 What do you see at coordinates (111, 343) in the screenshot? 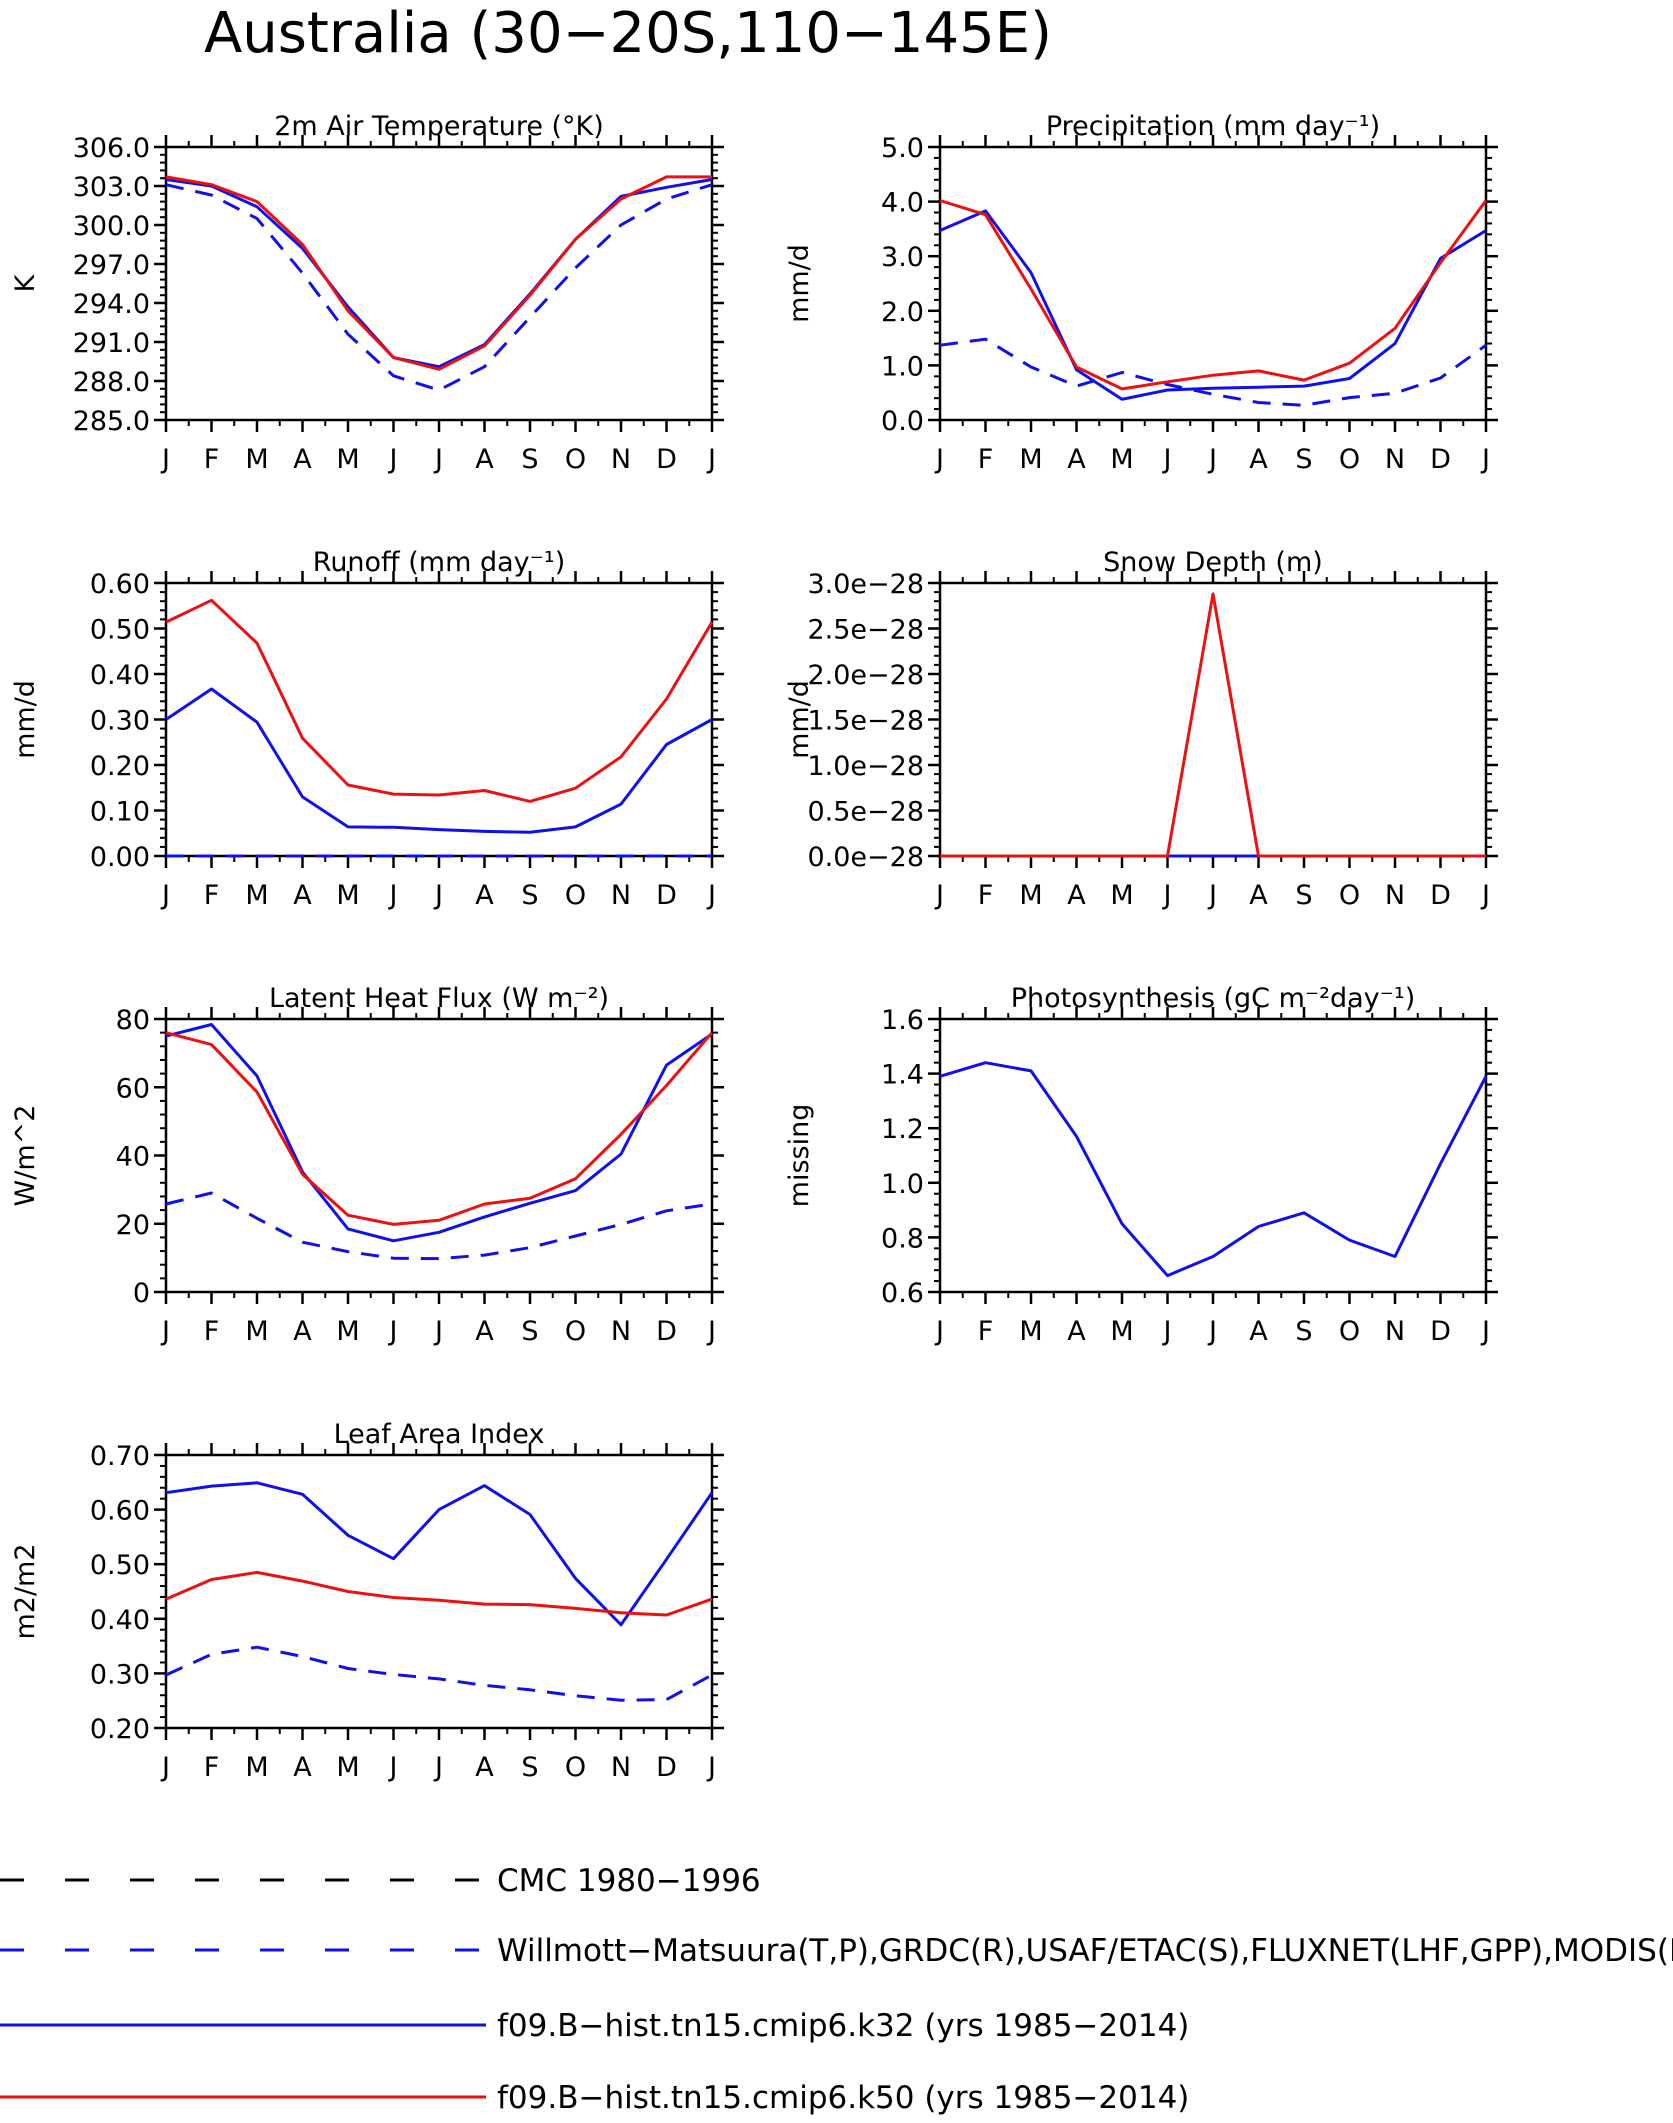
I see `y-tick-label: 291.0` at bounding box center [111, 343].